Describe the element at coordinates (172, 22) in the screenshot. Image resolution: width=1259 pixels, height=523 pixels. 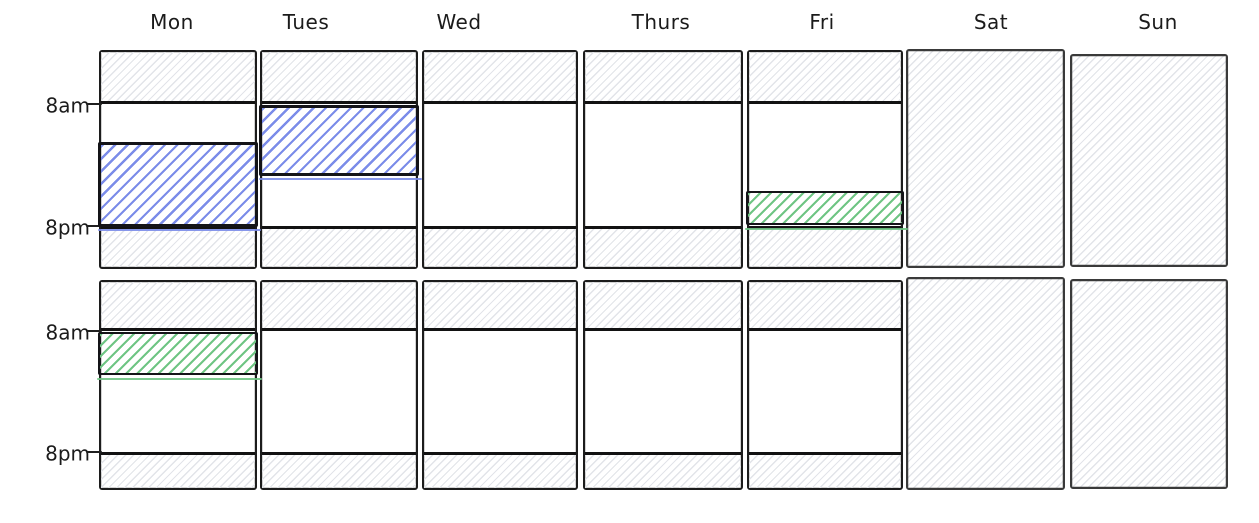
I see `day-header-mon: Mon` at that location.